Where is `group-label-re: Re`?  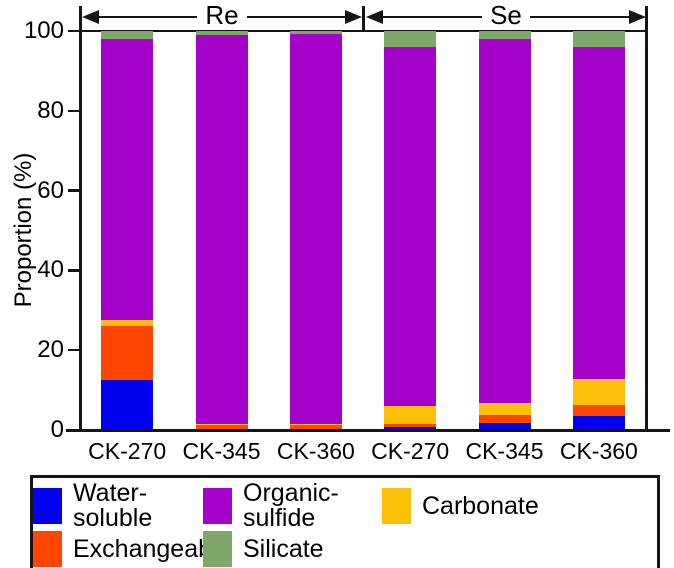 group-label-re: Re is located at coordinates (222, 15).